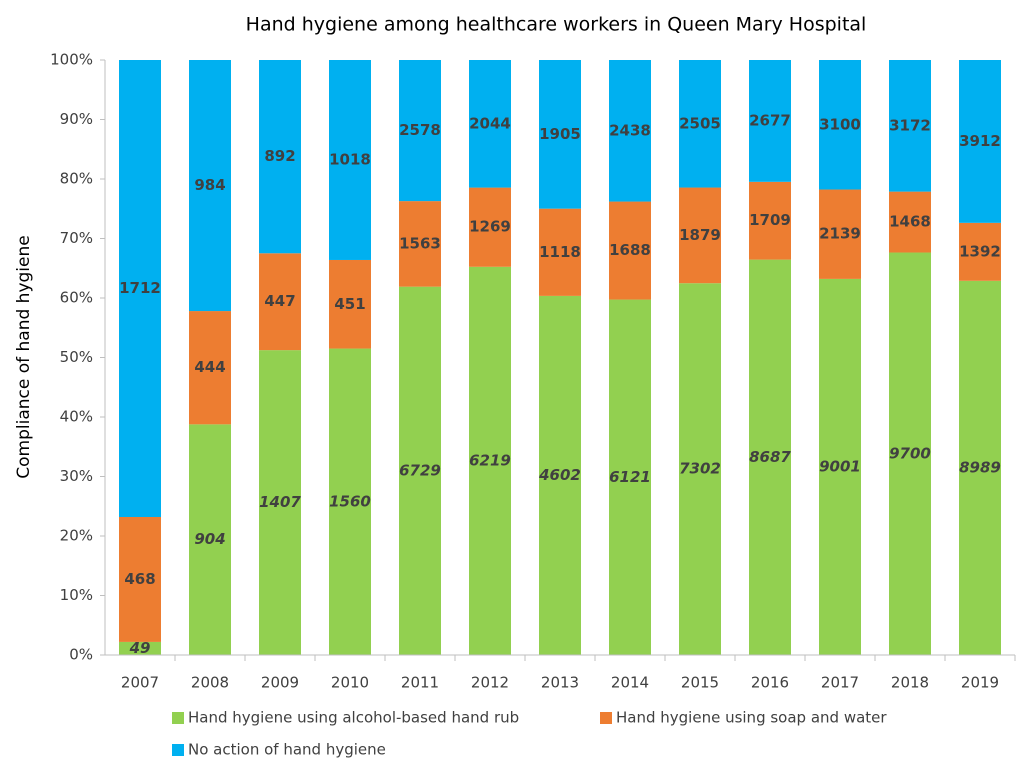 This screenshot has width=1022, height=760. I want to click on data-label: 1563, so click(420, 243).